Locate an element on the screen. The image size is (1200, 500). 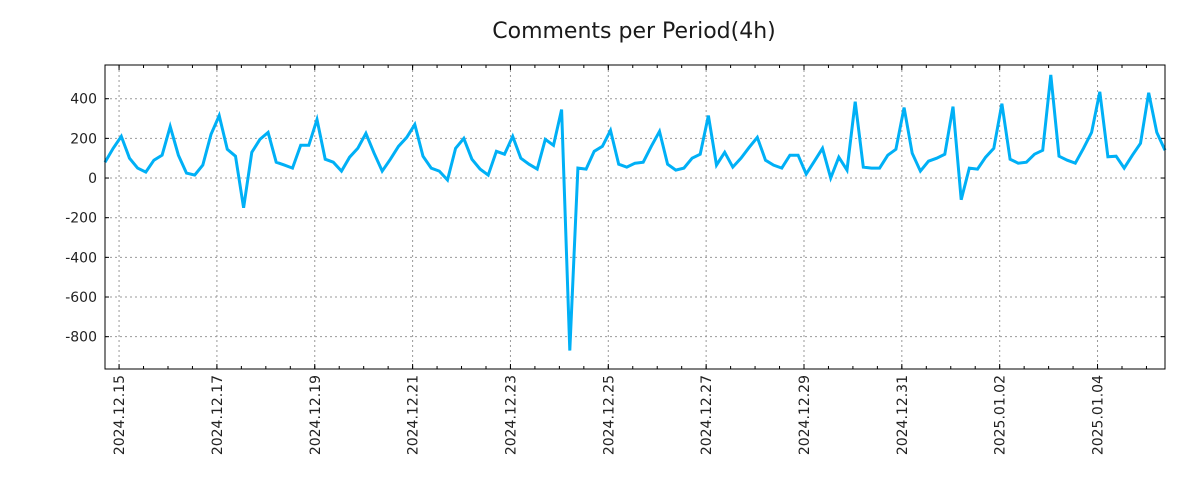
y-tick-label: 0 is located at coordinates (92, 179).